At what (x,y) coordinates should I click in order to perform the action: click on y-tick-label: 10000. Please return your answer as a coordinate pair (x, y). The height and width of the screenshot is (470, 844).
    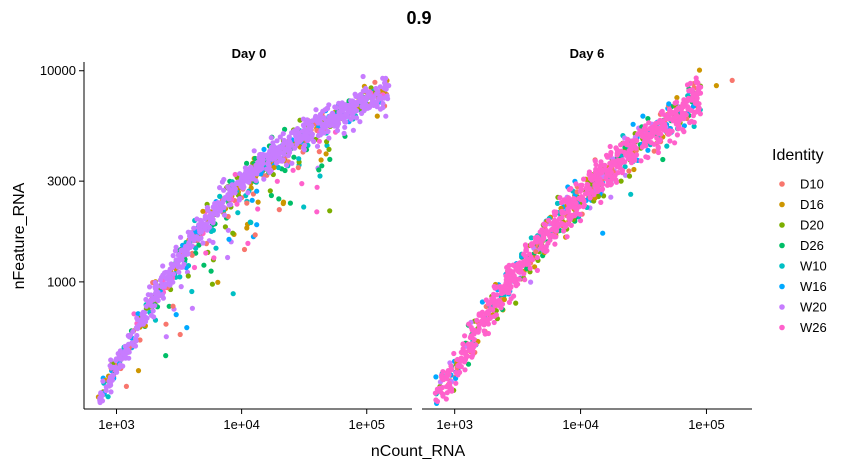
    Looking at the image, I should click on (58, 70).